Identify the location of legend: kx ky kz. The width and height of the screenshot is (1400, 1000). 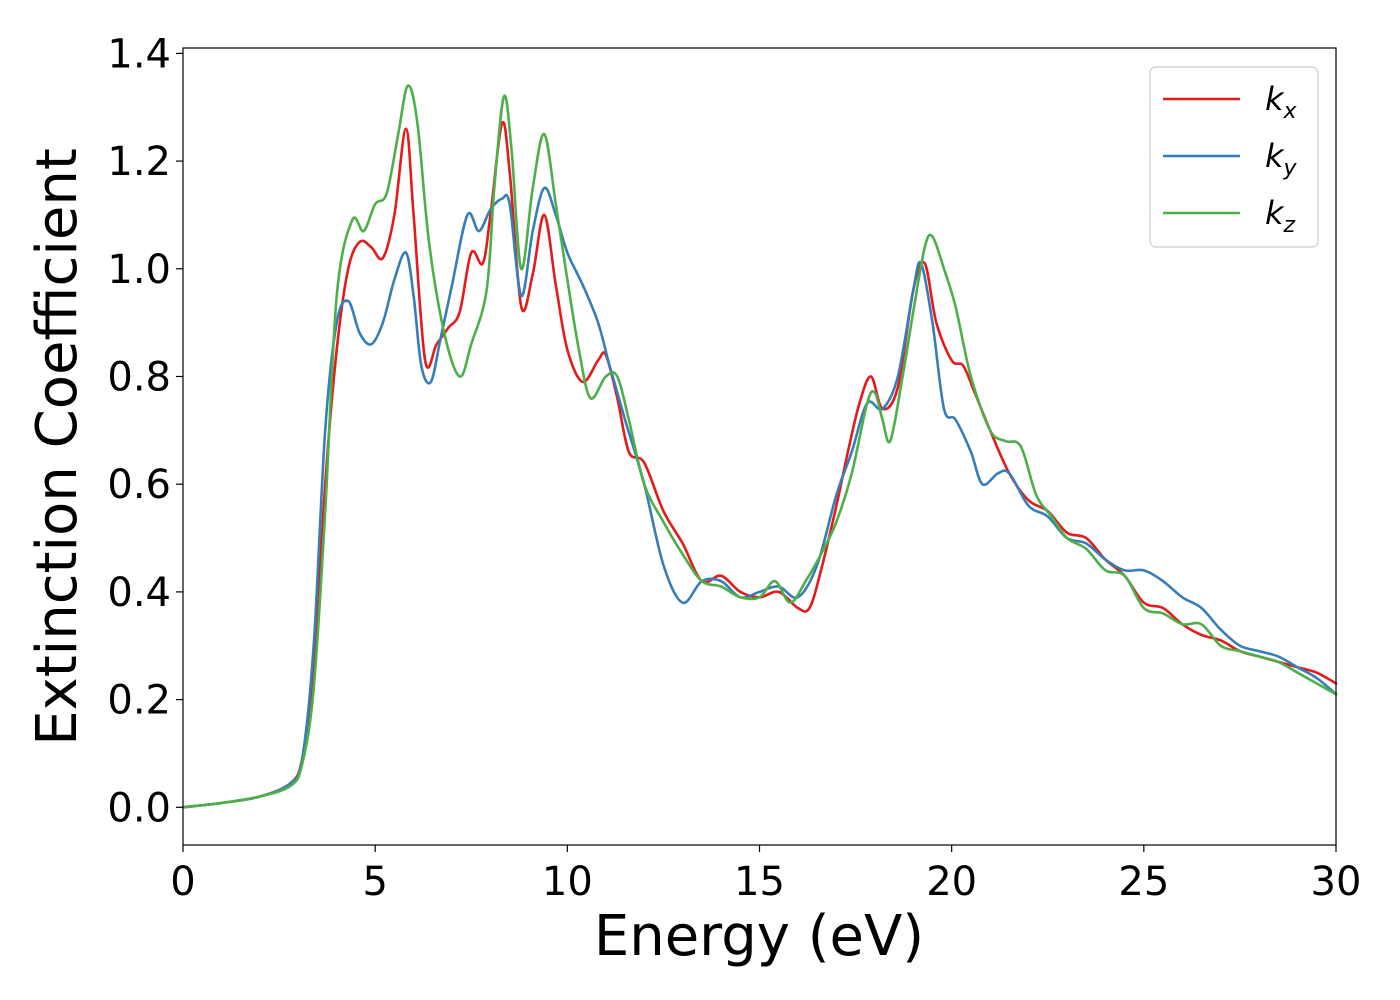
(1234, 157).